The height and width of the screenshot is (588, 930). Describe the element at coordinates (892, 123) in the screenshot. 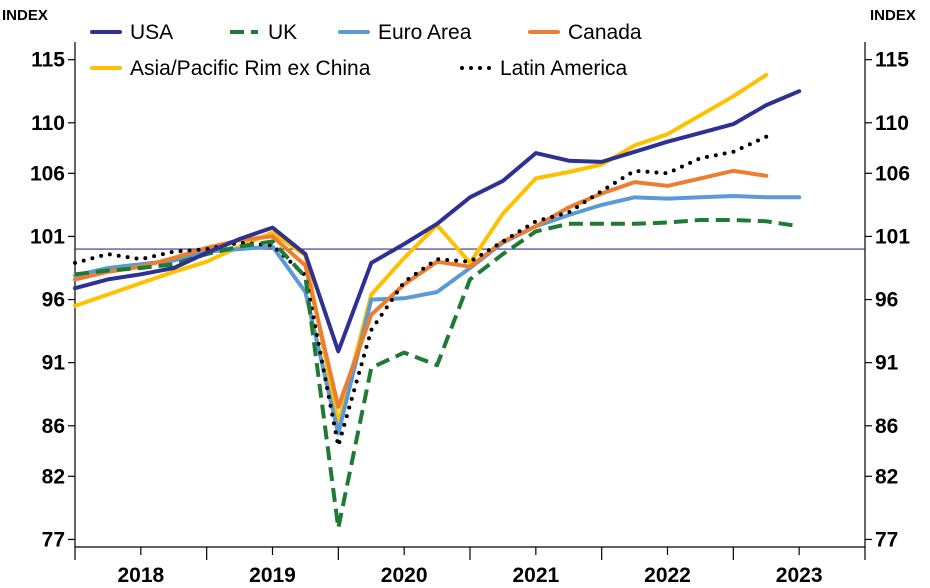

I see `y-tick-label-right: 110` at that location.